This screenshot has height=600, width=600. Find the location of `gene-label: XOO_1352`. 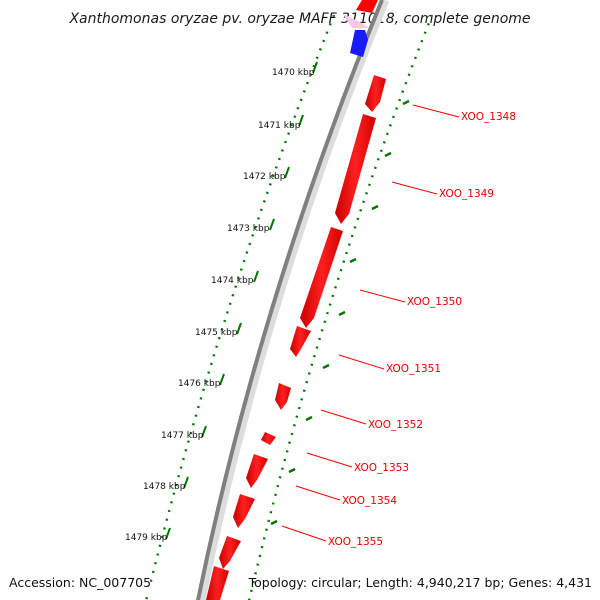

gene-label: XOO_1352 is located at coordinates (395, 425).